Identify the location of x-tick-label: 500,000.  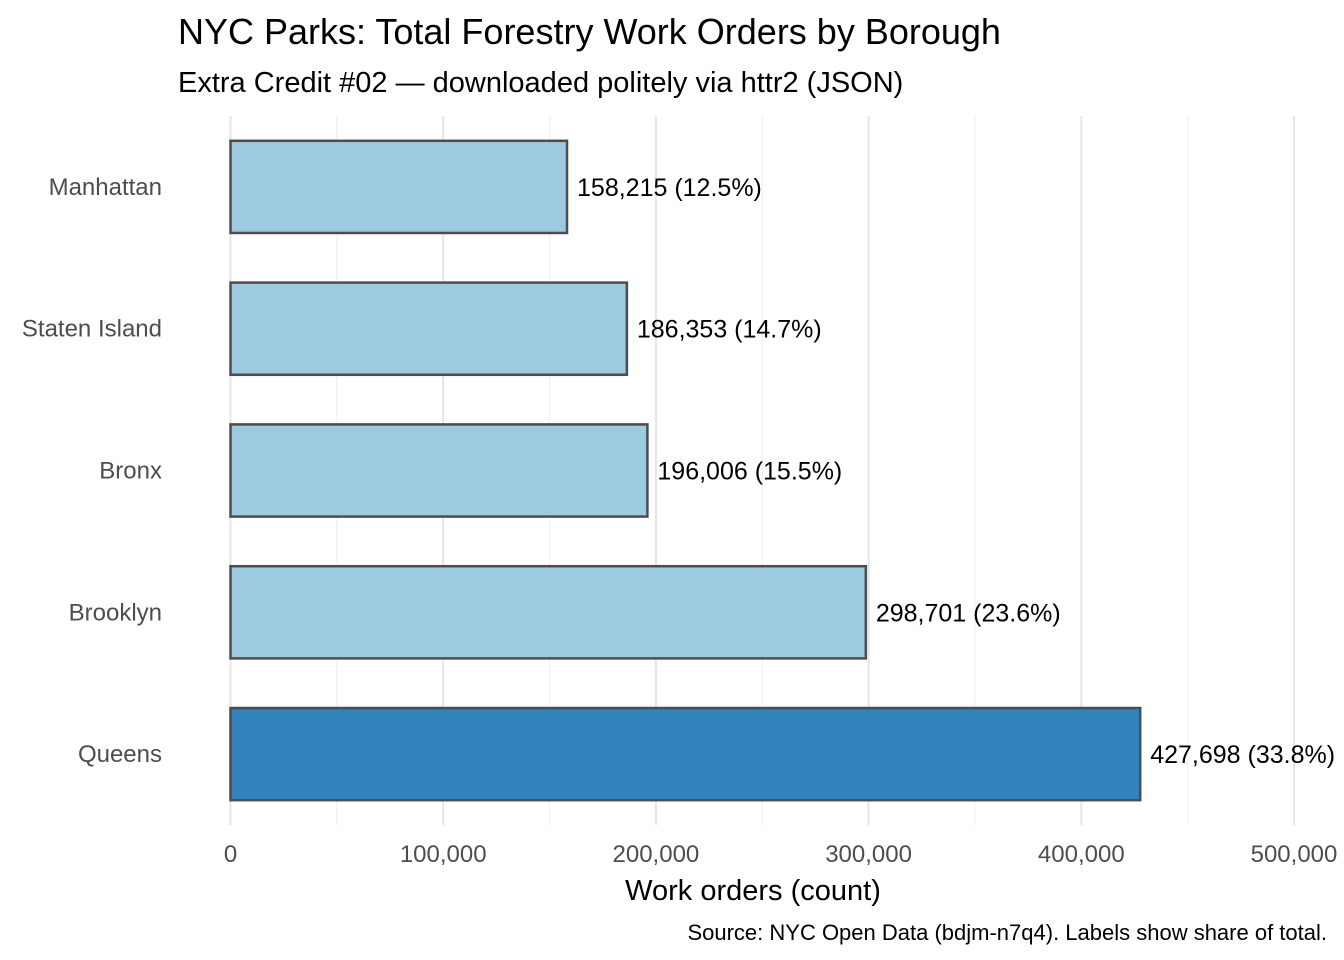
(1294, 854).